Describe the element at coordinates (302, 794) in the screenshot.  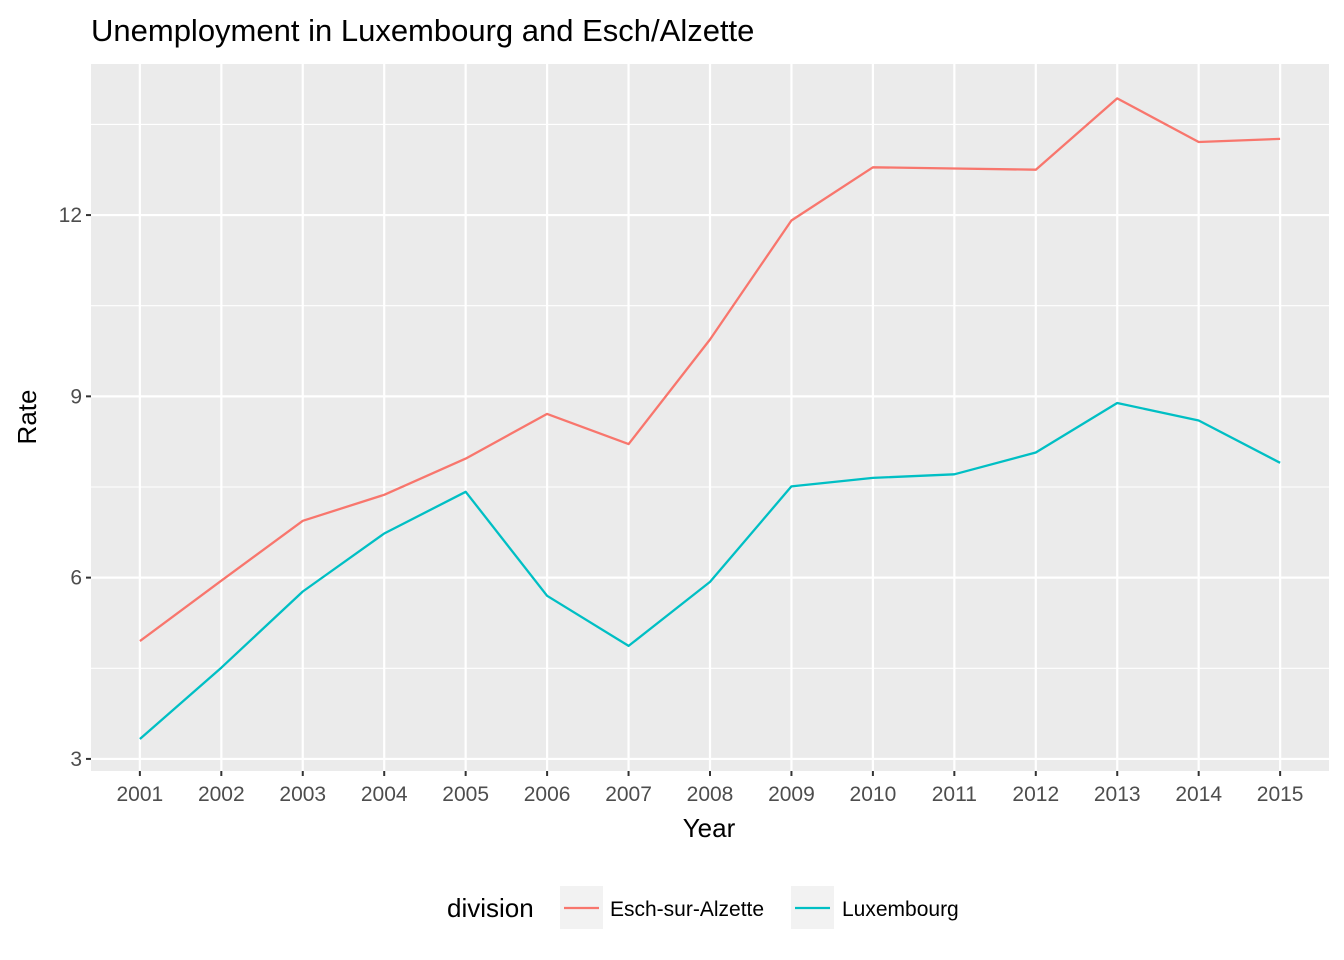
I see `x-tick-label: 2003` at that location.